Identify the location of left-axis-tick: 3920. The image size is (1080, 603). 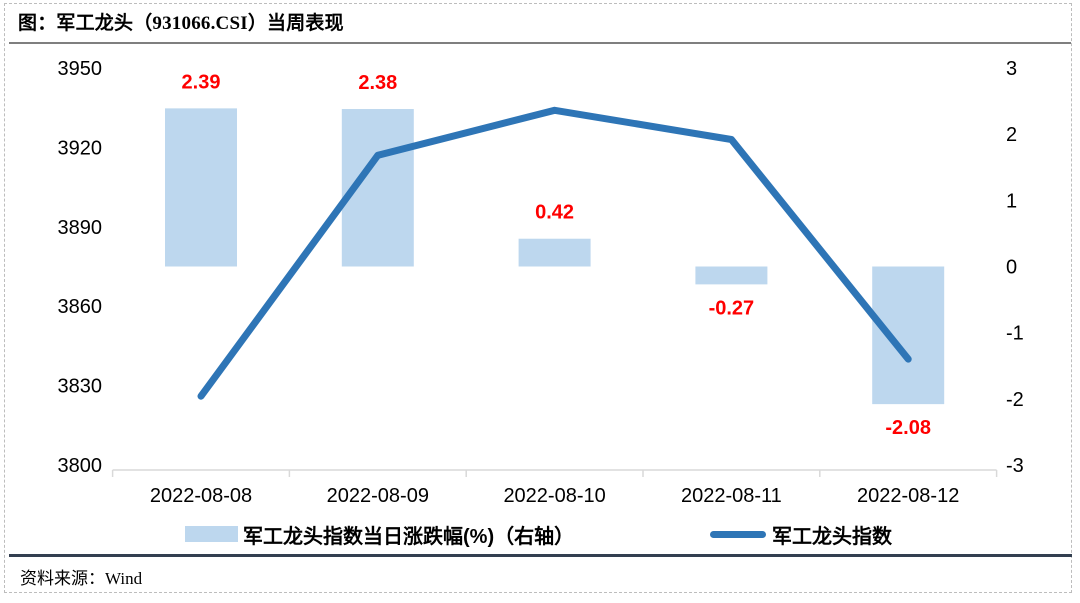
(80, 148).